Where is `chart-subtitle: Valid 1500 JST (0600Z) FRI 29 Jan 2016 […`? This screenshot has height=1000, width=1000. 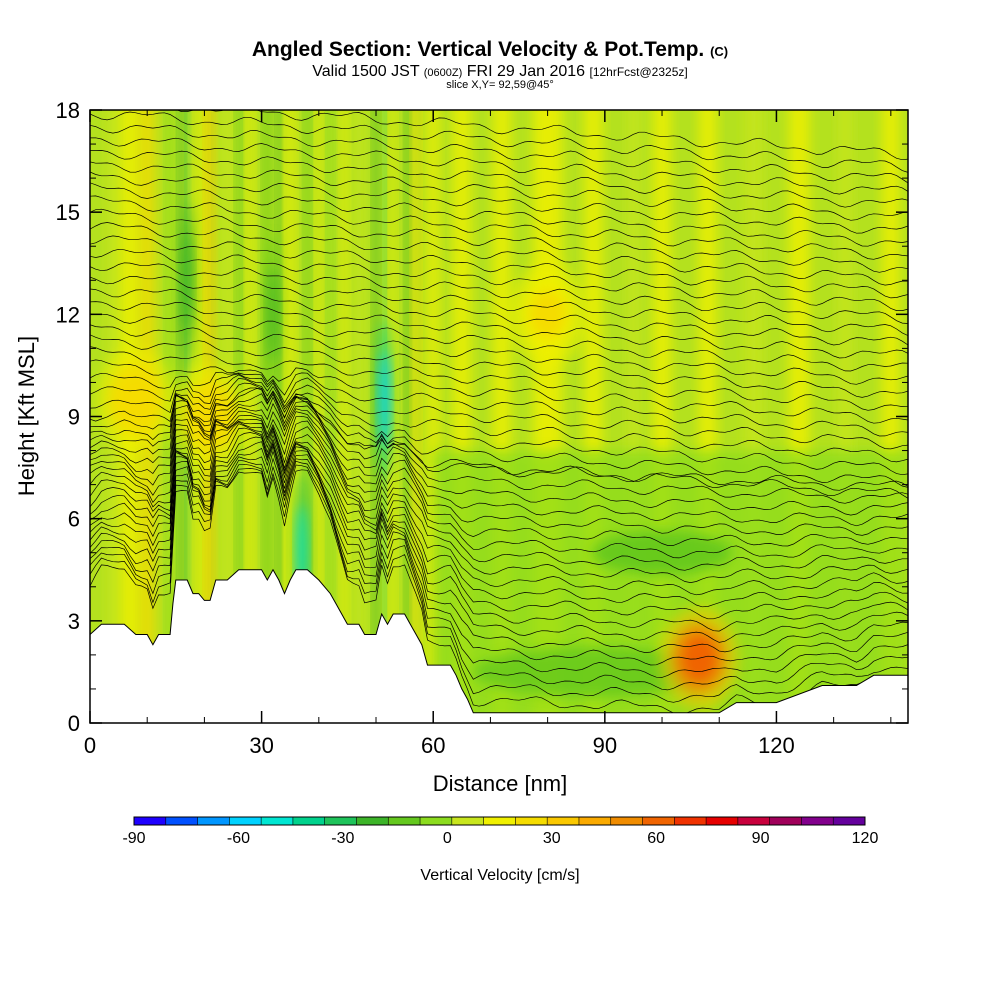
chart-subtitle: Valid 1500 JST (0600Z) FRI 29 Jan 2016 [… is located at coordinates (499, 71).